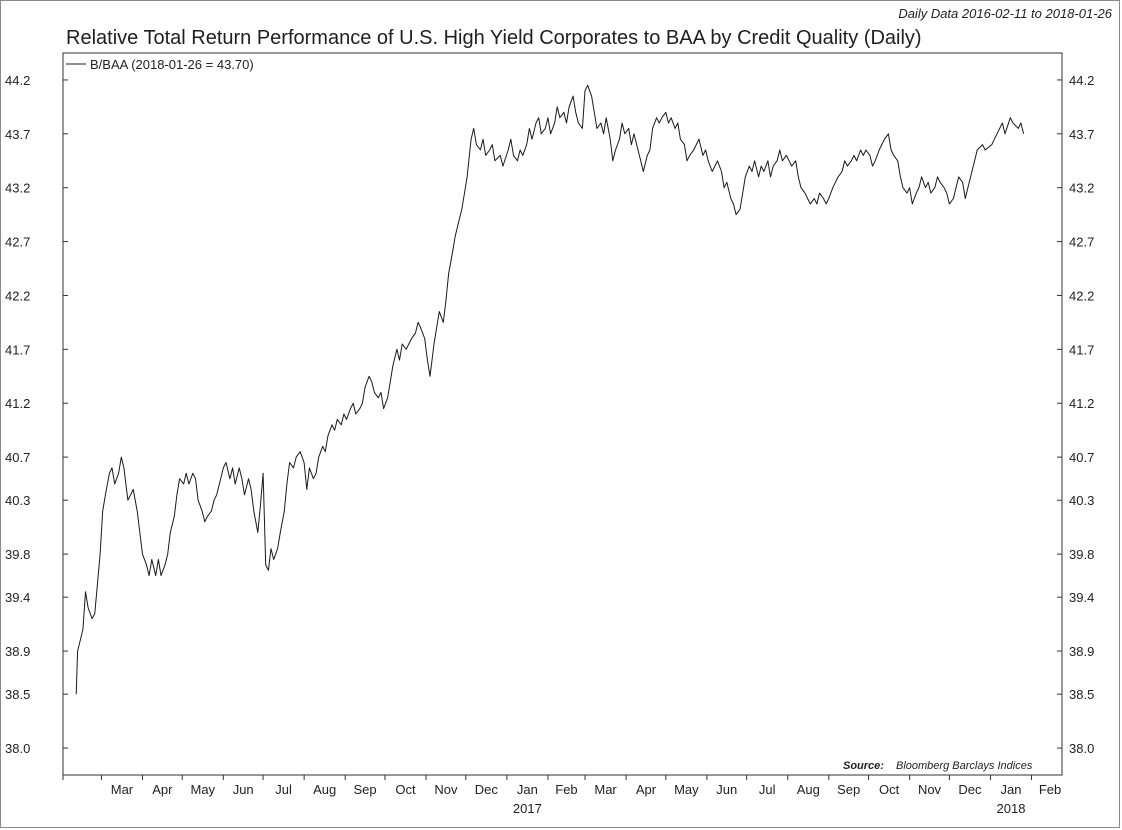  I want to click on x-tick-label-6: Sep, so click(365, 789).